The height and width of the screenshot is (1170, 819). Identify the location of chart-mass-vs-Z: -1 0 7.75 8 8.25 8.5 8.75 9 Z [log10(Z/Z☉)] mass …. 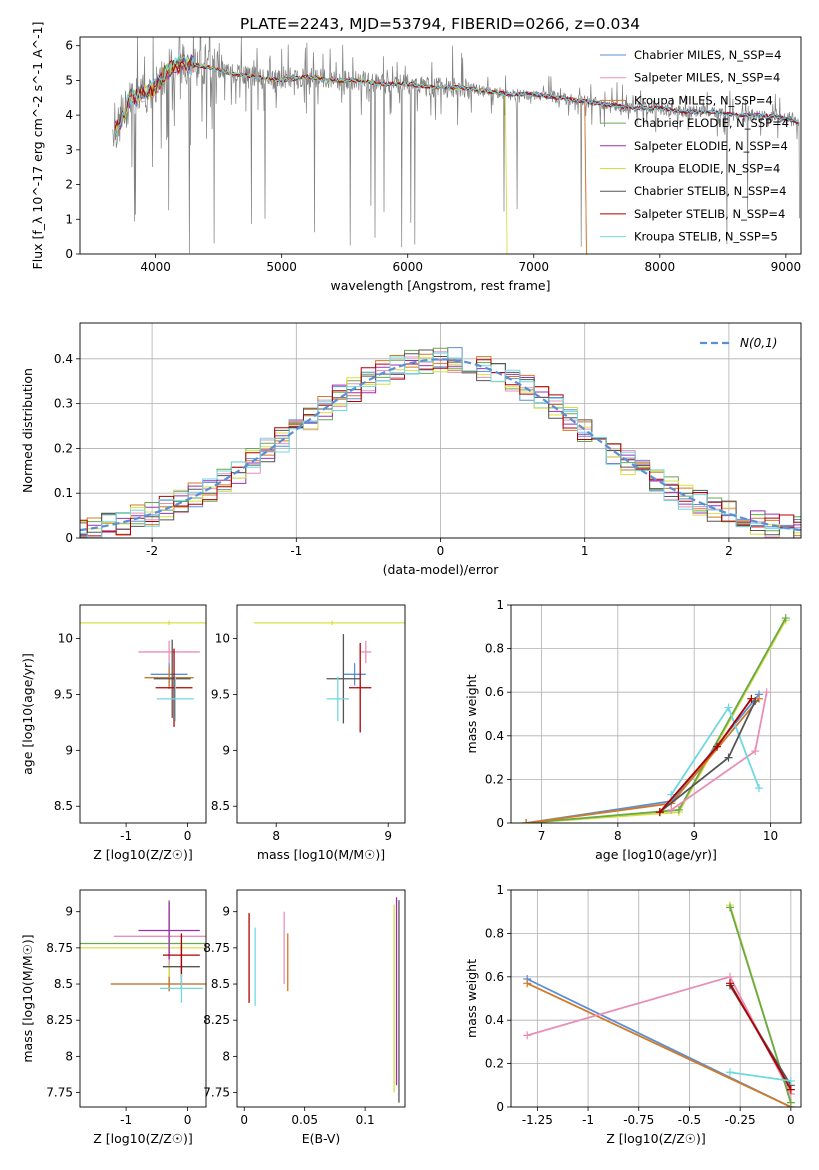
(113, 1017).